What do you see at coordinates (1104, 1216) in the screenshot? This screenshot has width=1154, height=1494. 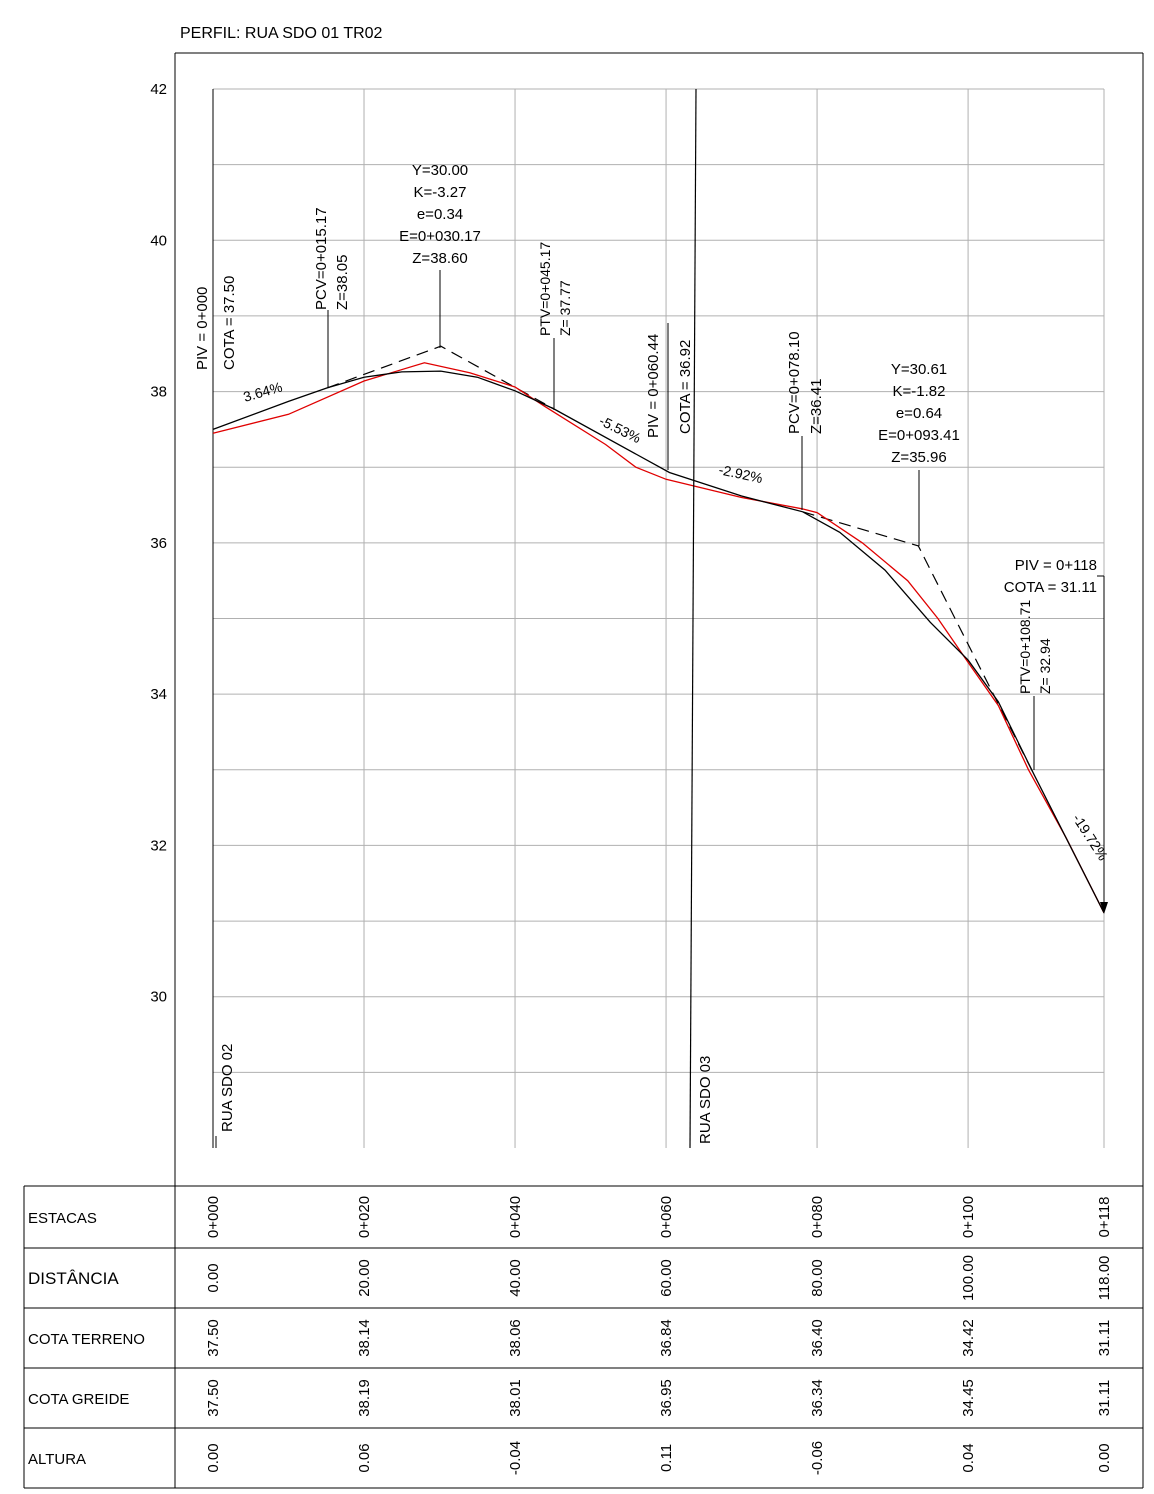 I see `table-cell-value: 0+118` at bounding box center [1104, 1216].